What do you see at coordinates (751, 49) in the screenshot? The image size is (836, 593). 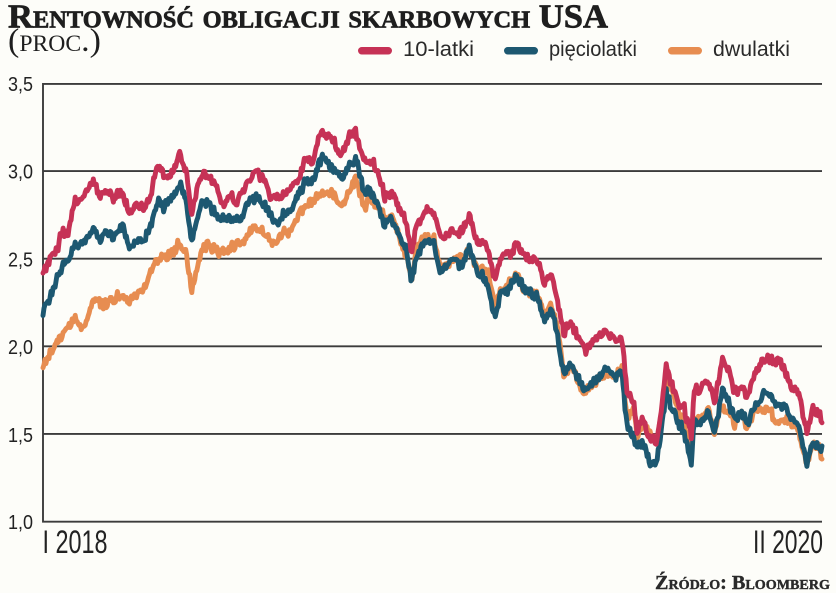 I see `svg-text: dwulatki` at bounding box center [751, 49].